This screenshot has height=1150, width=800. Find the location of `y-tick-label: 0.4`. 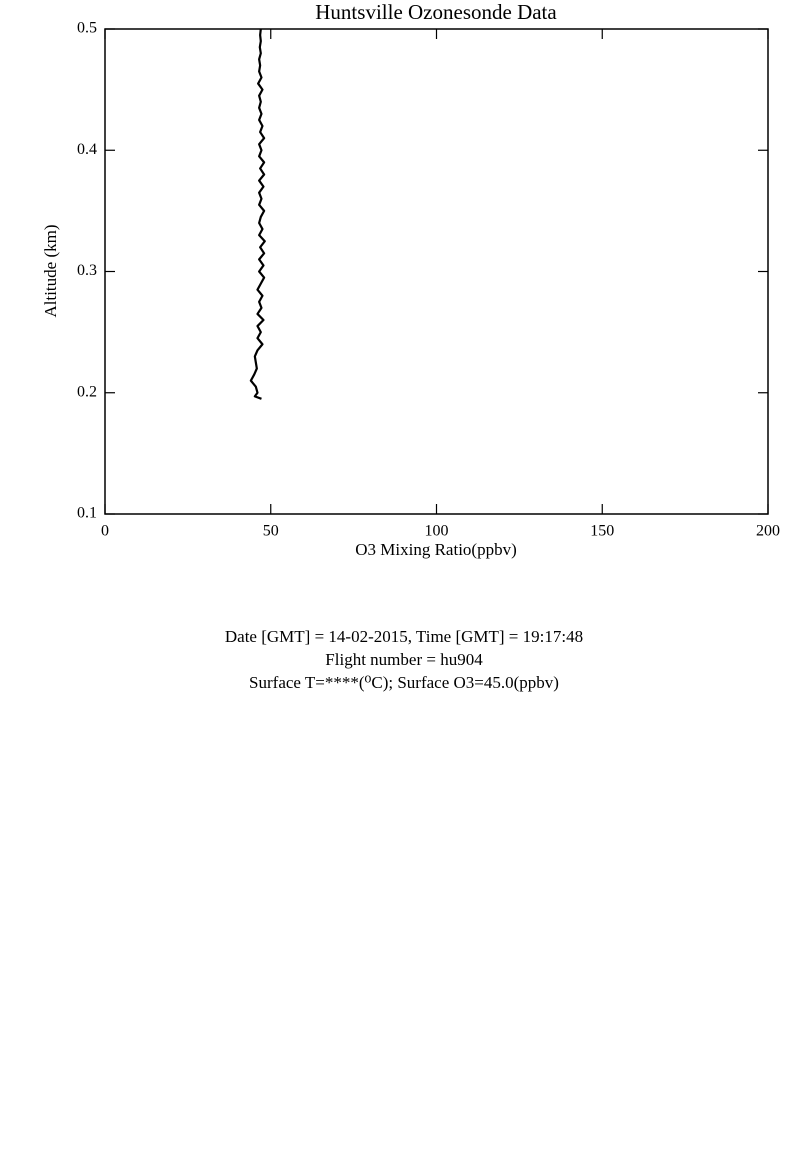

y-tick-label: 0.4 is located at coordinates (87, 149).